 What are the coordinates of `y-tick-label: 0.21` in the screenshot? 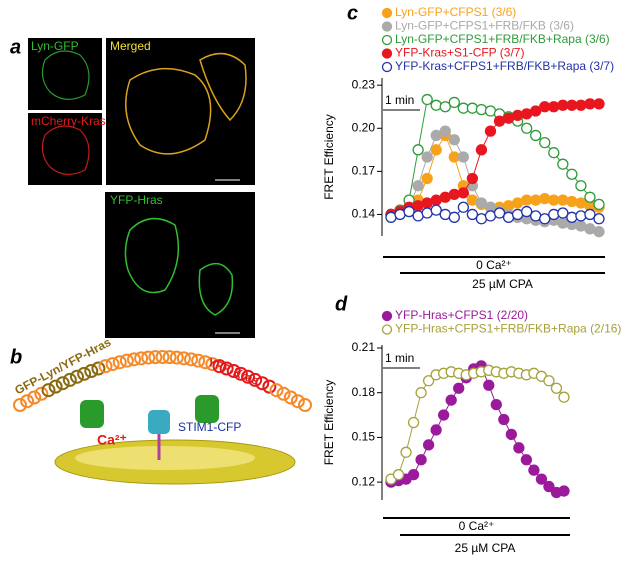 It's located at (364, 347).